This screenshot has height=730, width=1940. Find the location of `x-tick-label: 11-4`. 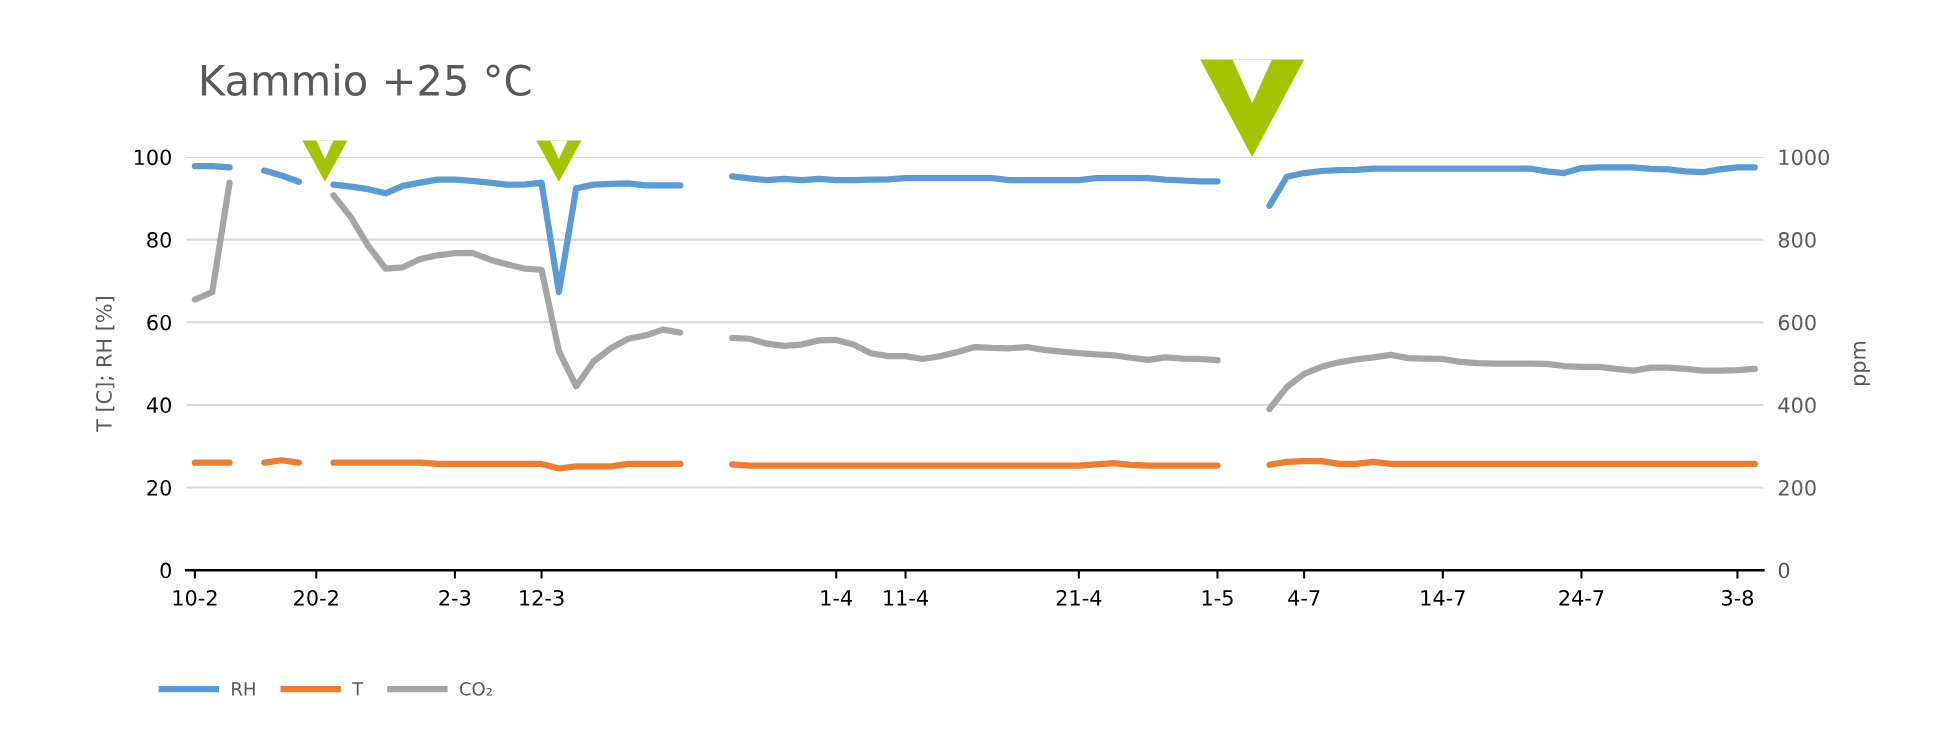

x-tick-label: 11-4 is located at coordinates (906, 598).